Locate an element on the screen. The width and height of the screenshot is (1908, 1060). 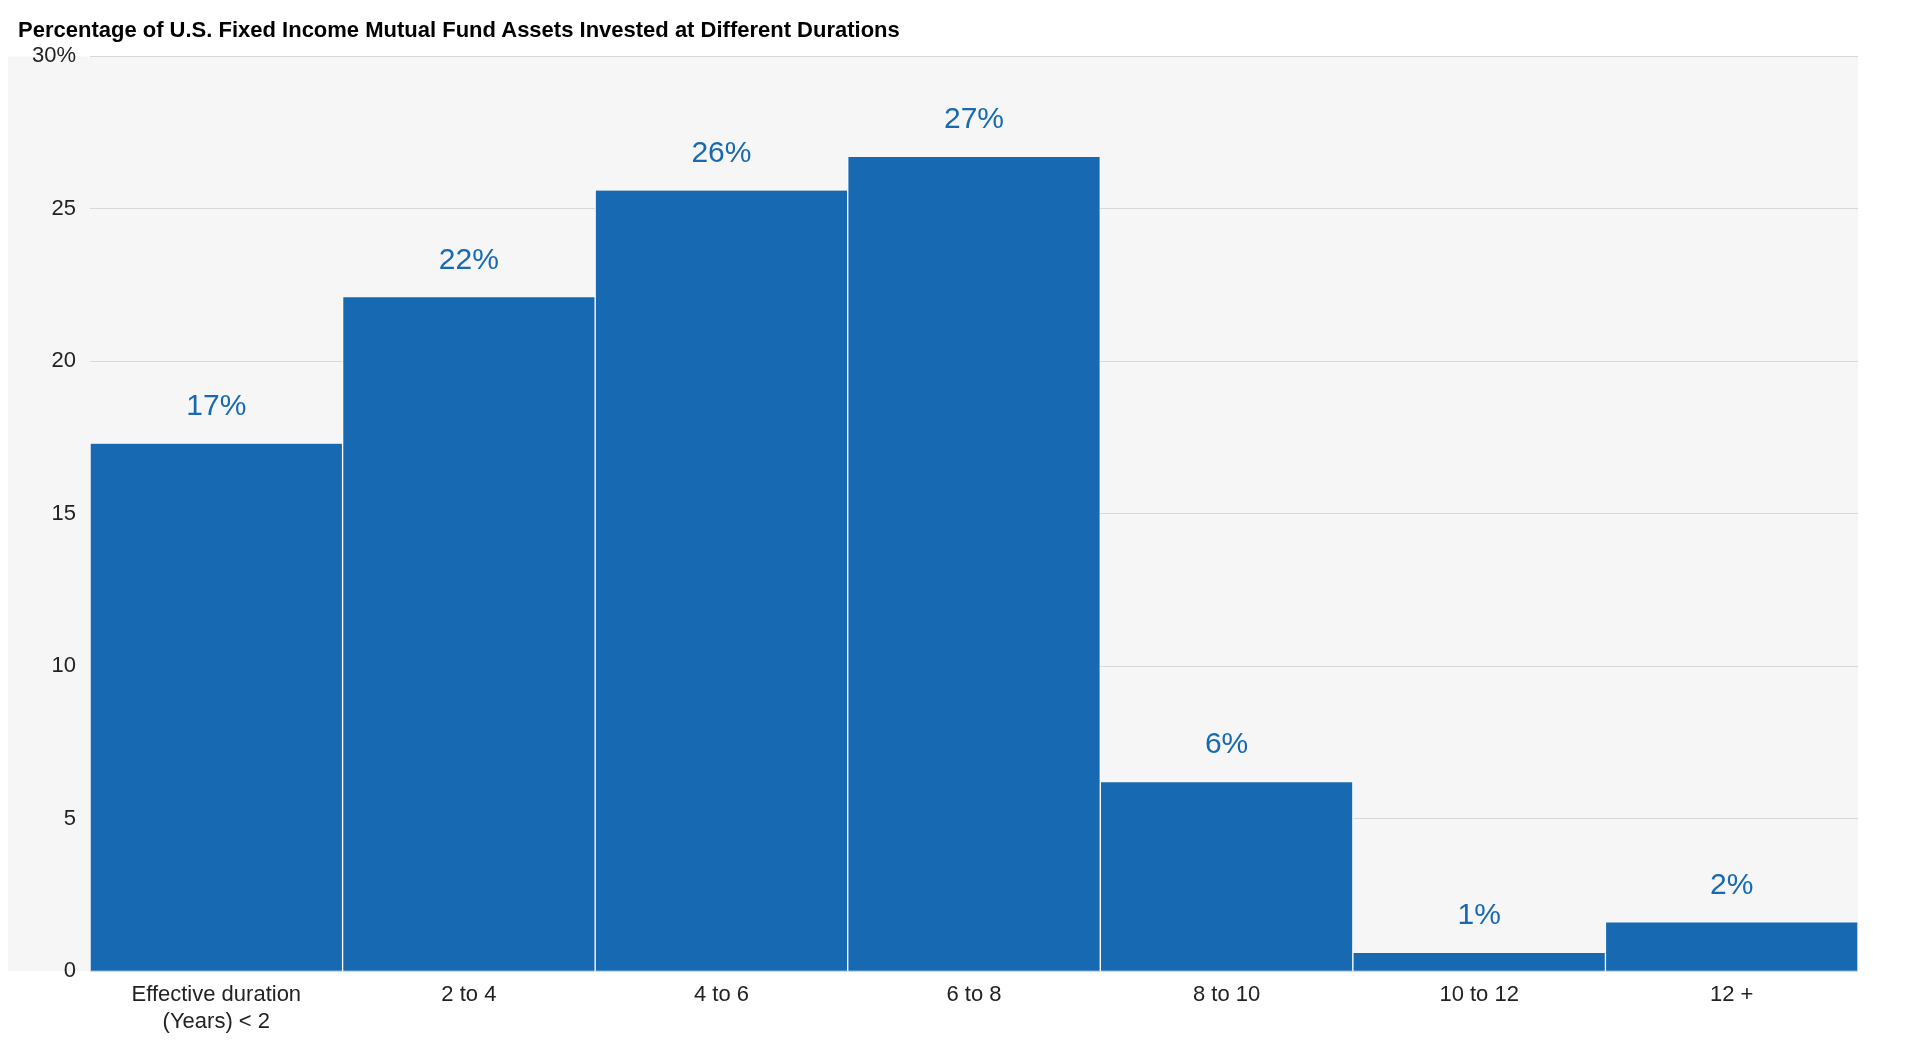
x-tick-label: 4 to 6 is located at coordinates (721, 994).